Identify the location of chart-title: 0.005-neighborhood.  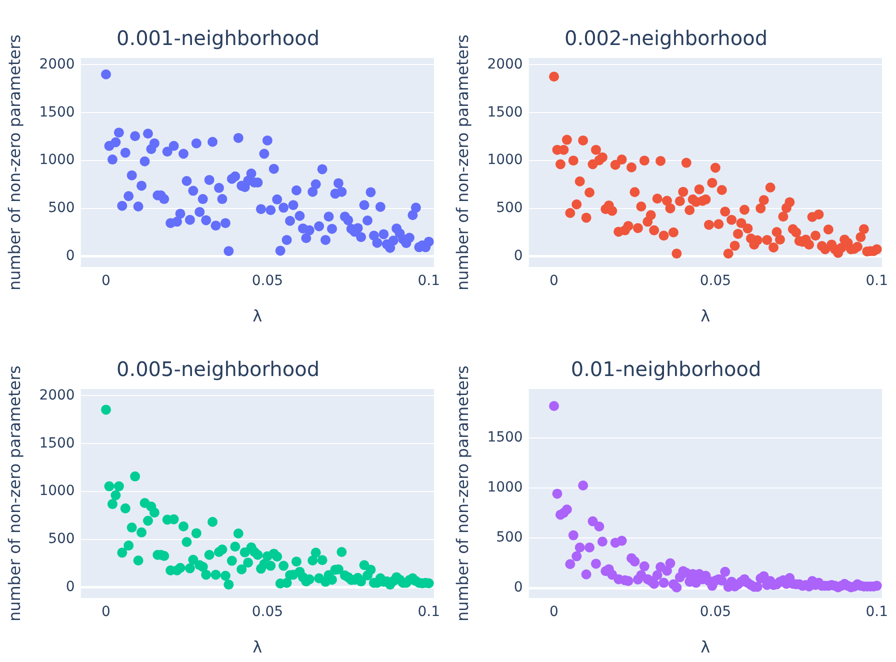
(218, 369).